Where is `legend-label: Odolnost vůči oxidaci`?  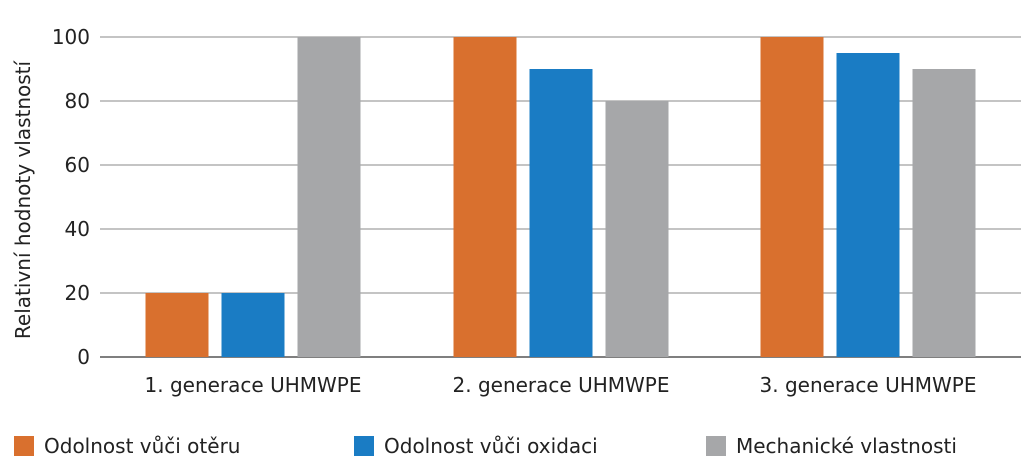 legend-label: Odolnost vůči oxidaci is located at coordinates (491, 446).